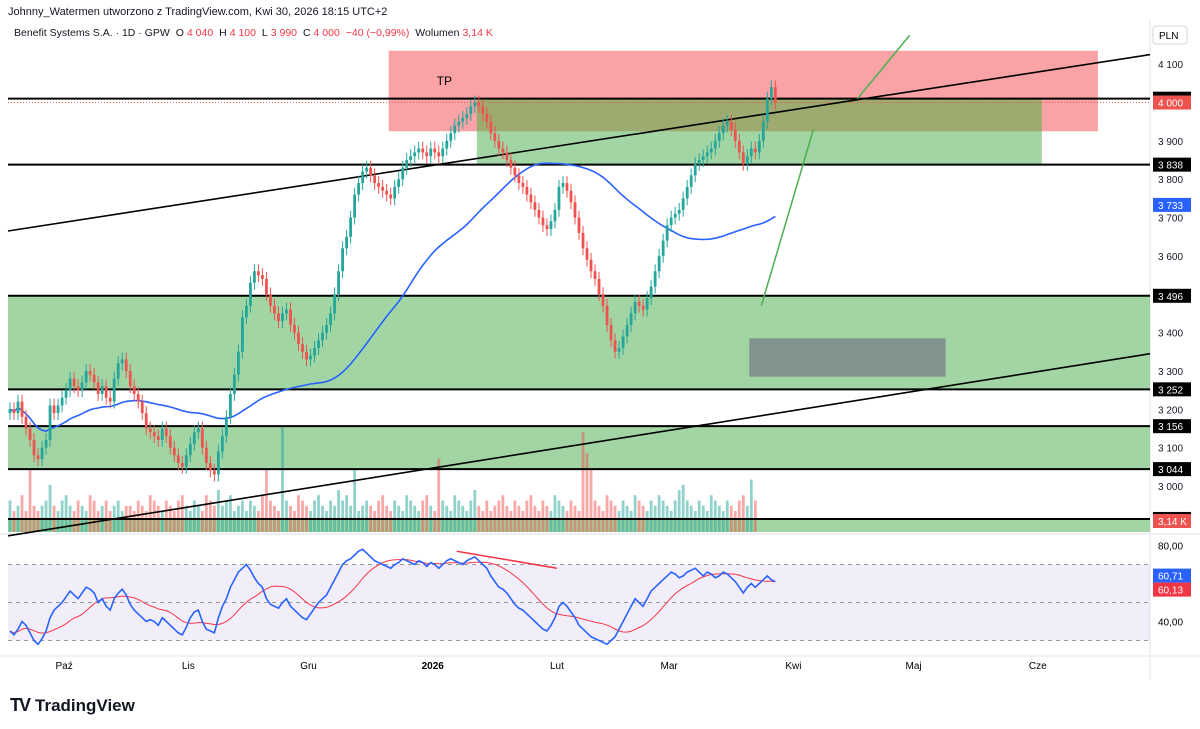 The height and width of the screenshot is (729, 1200). What do you see at coordinates (1170, 297) in the screenshot?
I see `level-tag-label-2: 3 496` at bounding box center [1170, 297].